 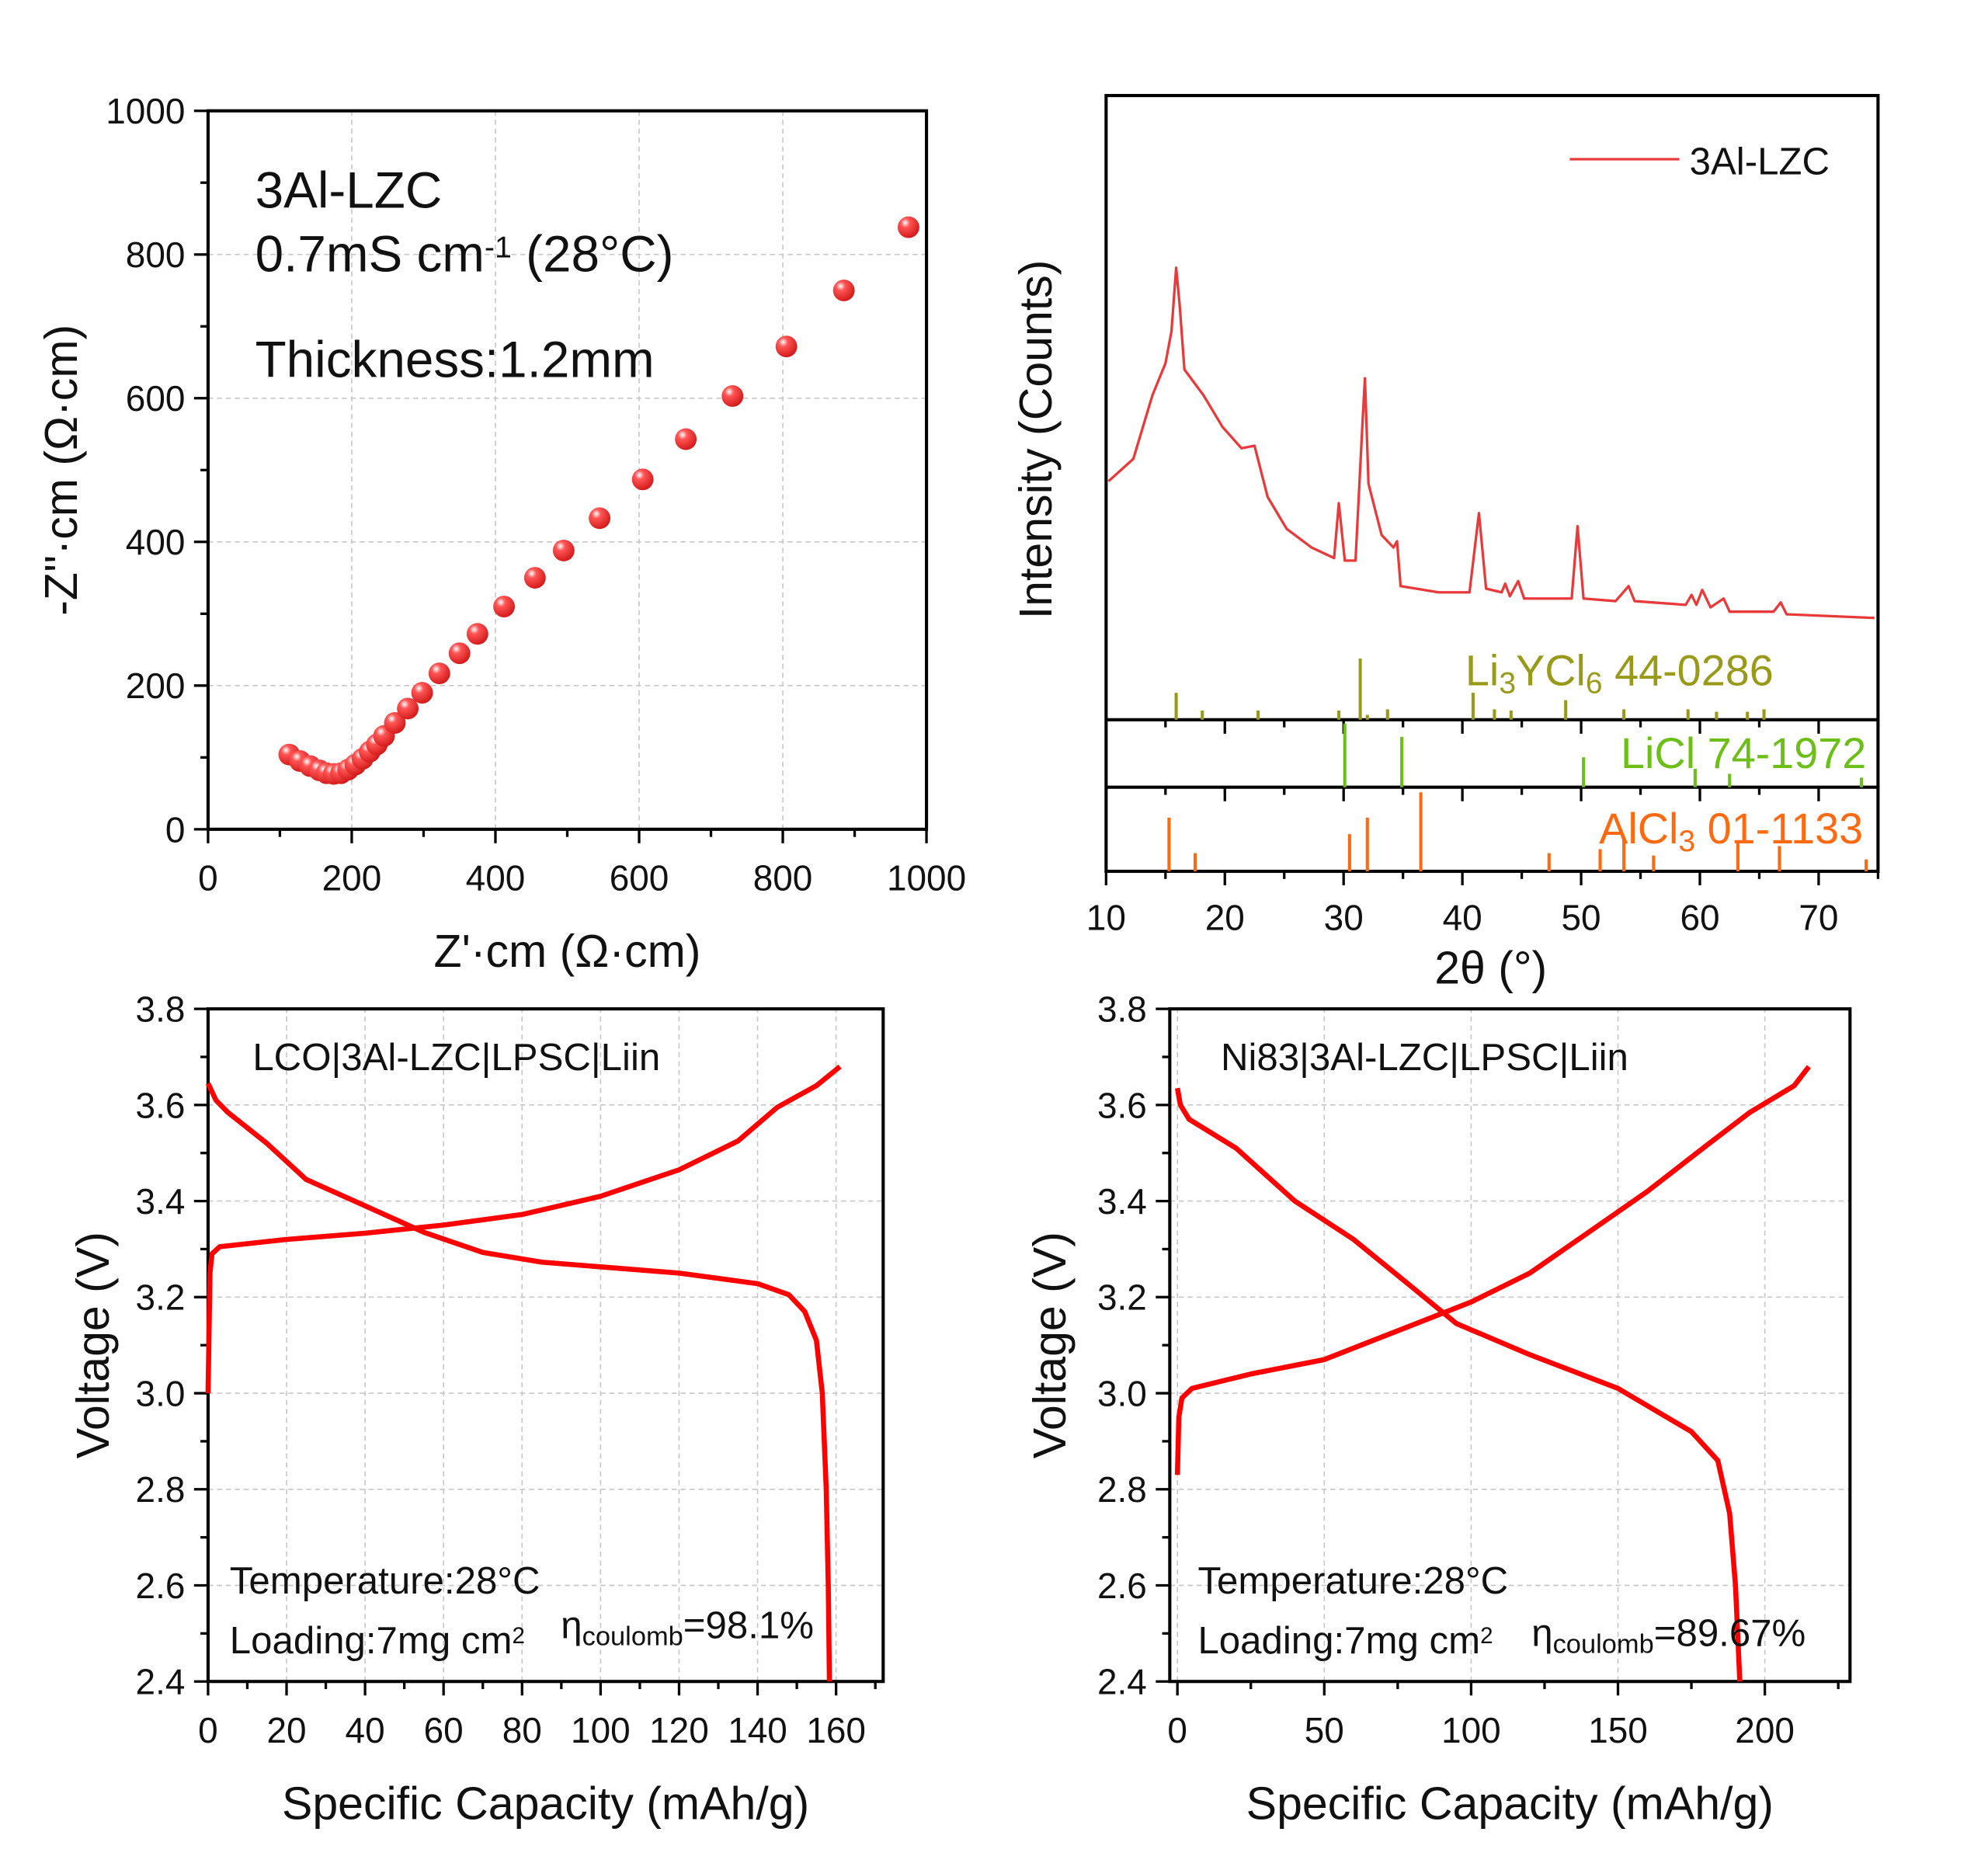 I want to click on y-axis-label: Intensity (Counts), so click(x=1036, y=440).